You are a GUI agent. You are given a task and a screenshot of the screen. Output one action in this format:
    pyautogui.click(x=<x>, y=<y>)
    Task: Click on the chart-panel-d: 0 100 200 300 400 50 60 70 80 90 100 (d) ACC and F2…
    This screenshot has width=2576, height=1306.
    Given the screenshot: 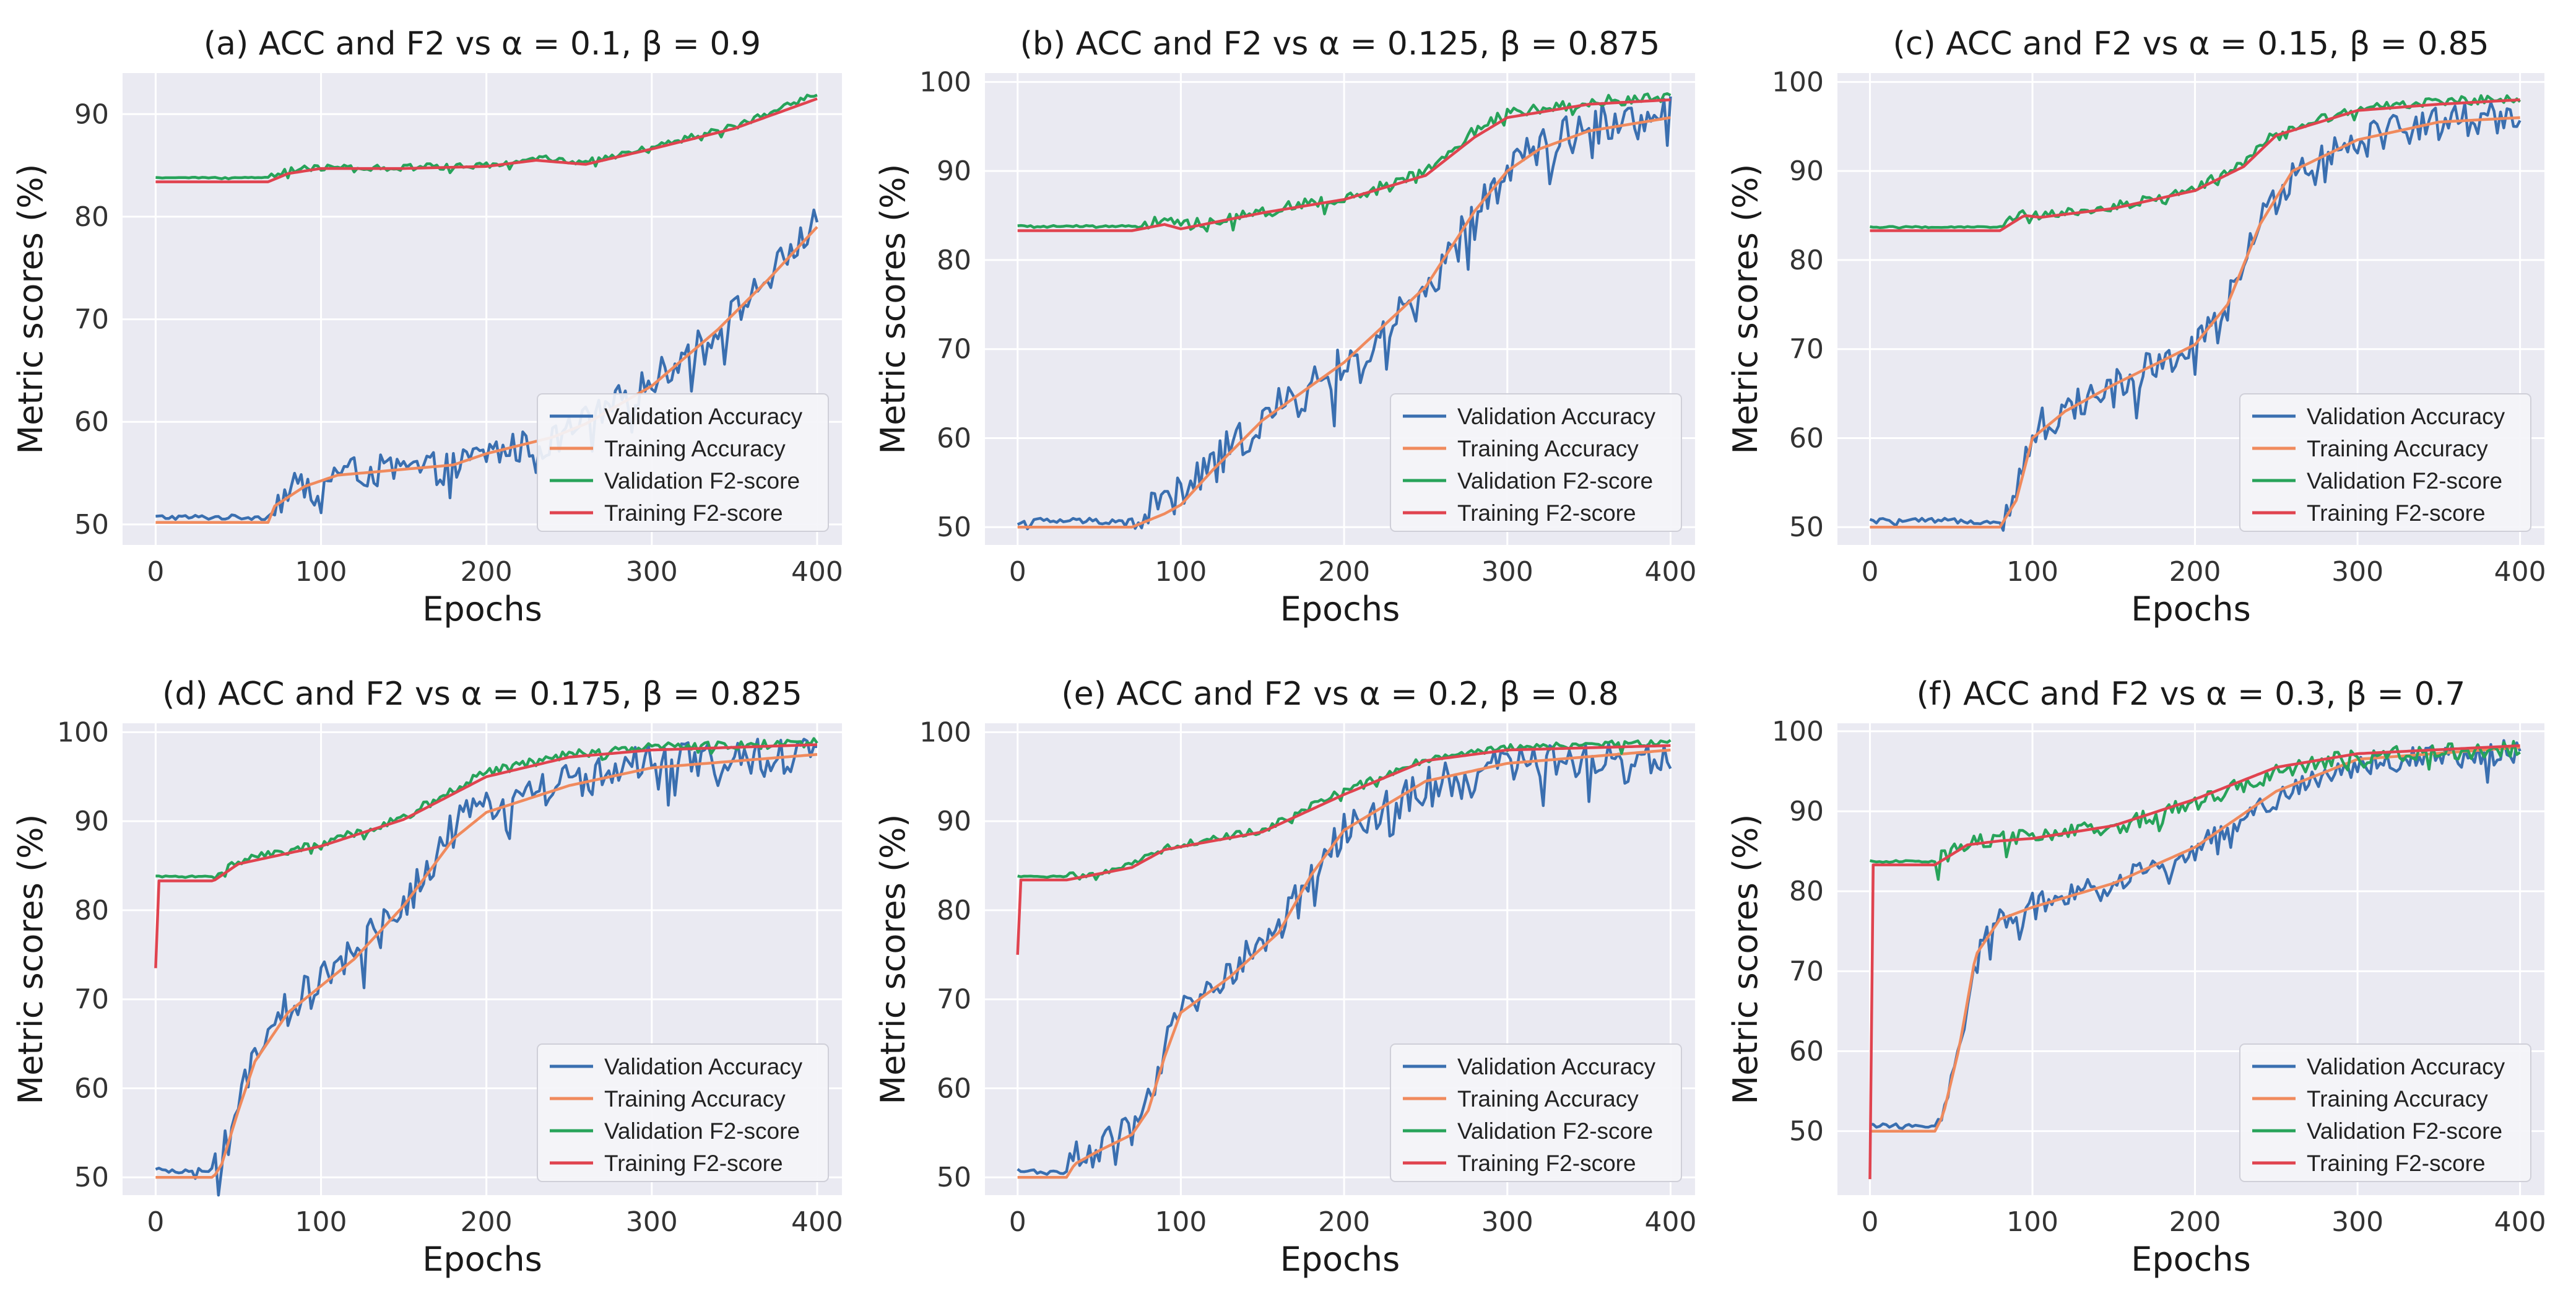 What is the action you would take?
    pyautogui.click(x=427, y=977)
    